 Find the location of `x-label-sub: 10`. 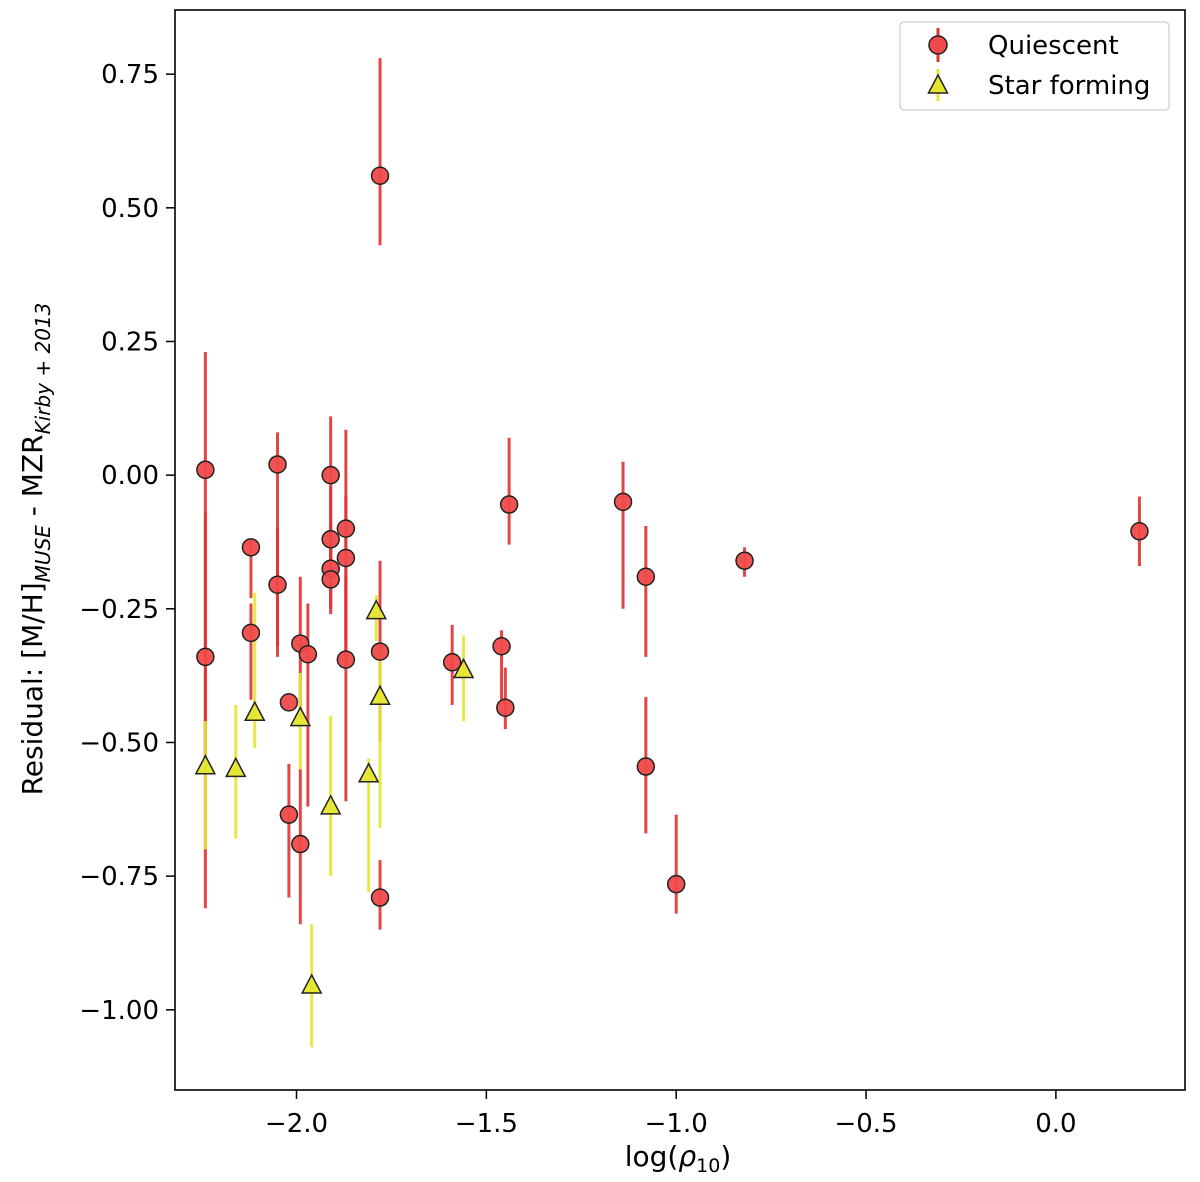

x-label-sub: 10 is located at coordinates (708, 1166).